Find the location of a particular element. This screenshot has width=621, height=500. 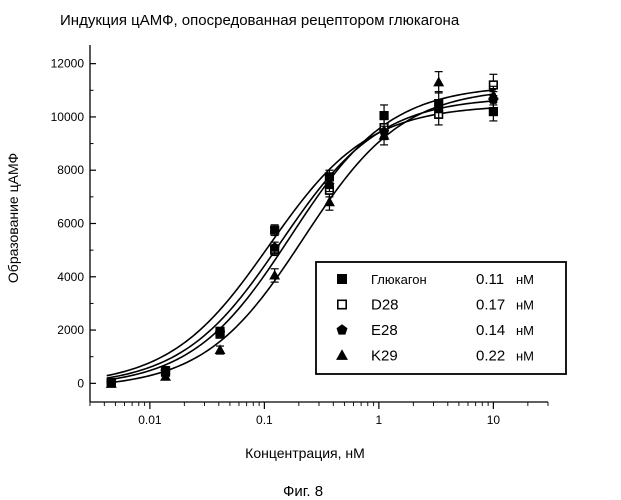

legend-entry-ec50: 0.14 is located at coordinates (490, 330).